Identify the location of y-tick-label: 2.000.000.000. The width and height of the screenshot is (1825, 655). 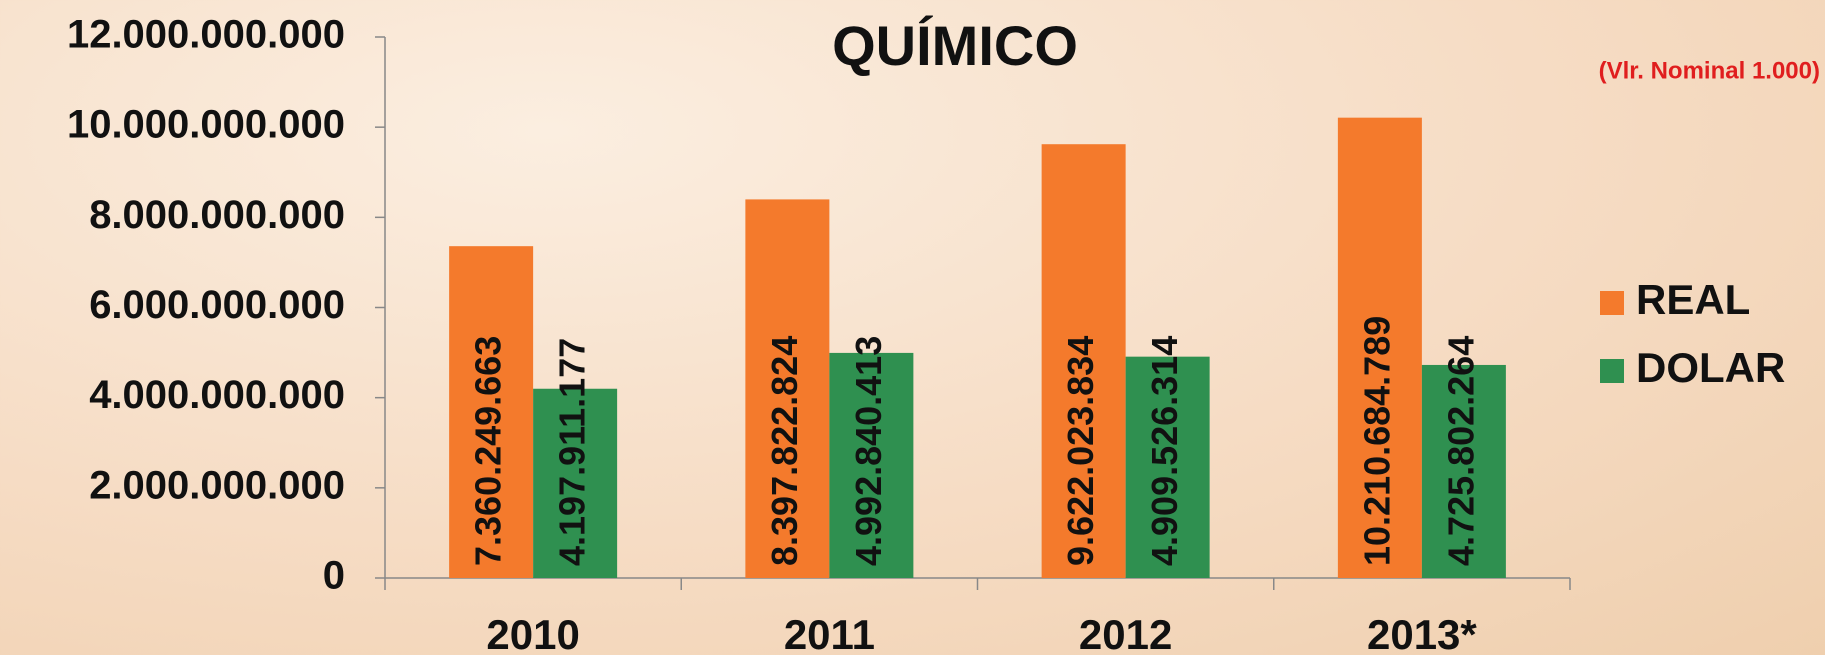
(217, 485).